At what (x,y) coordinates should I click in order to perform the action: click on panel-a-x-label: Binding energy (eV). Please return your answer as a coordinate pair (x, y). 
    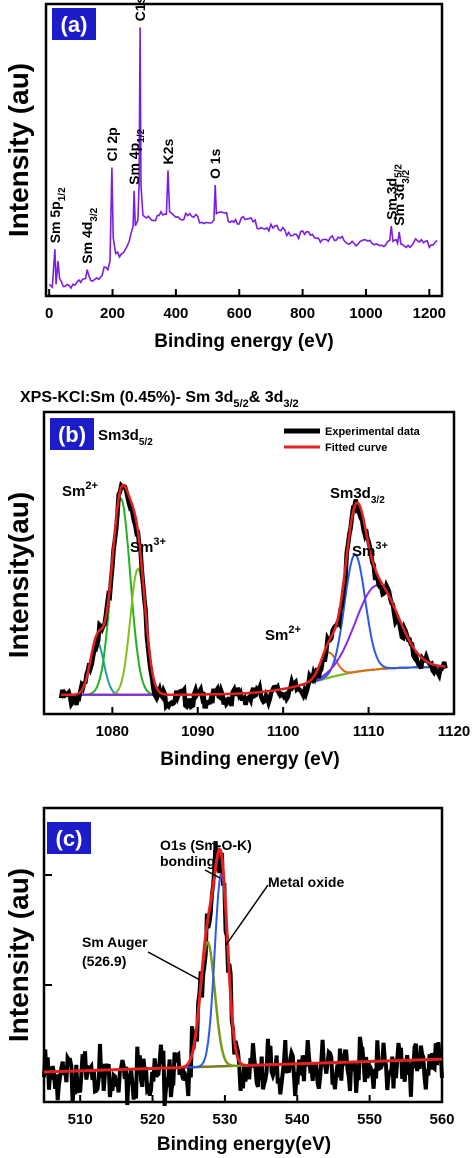
    Looking at the image, I should click on (243, 341).